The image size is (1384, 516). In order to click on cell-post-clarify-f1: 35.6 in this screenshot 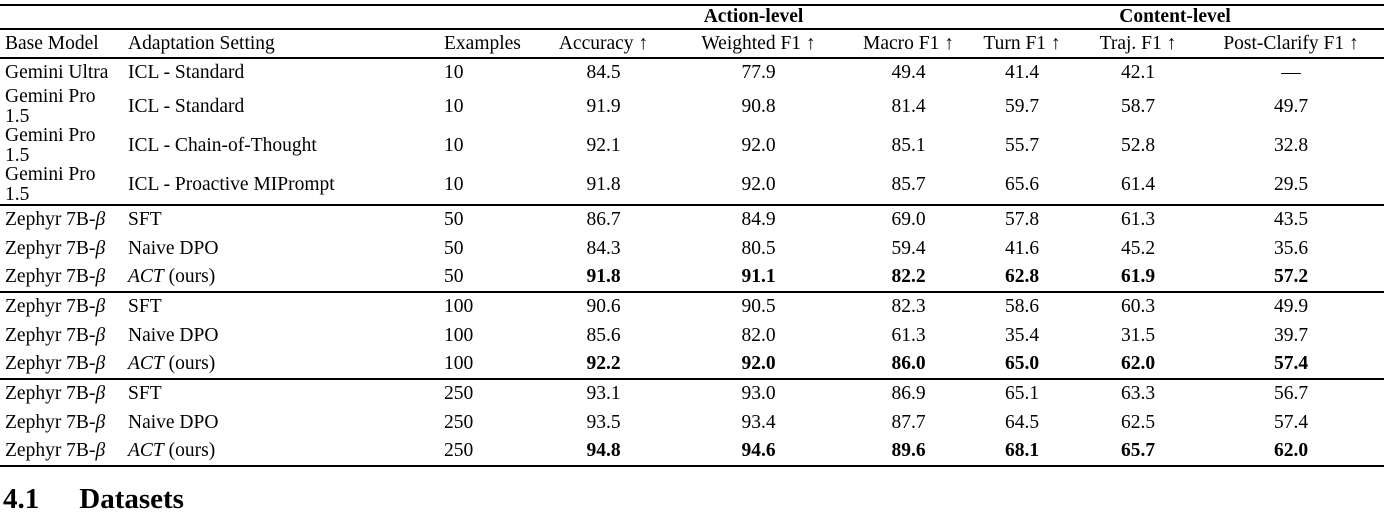, I will do `click(1291, 248)`.